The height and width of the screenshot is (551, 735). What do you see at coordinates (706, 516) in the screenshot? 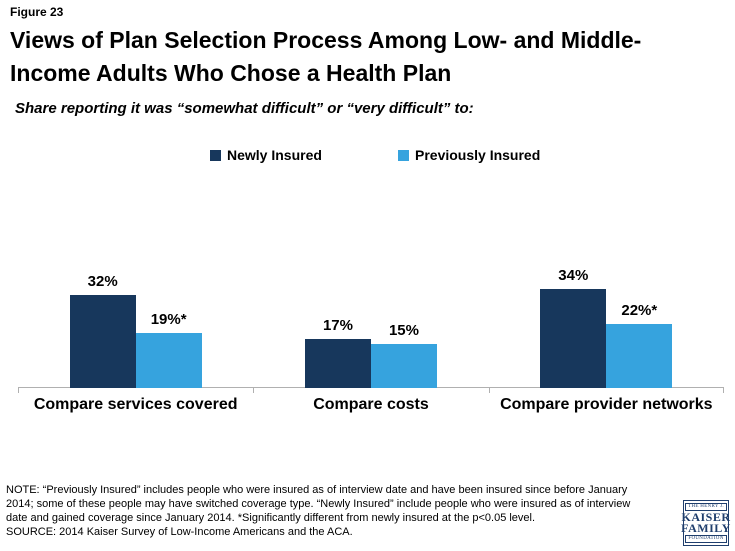
I see `kff-logo-kaiser-text: KAISER` at bounding box center [706, 516].